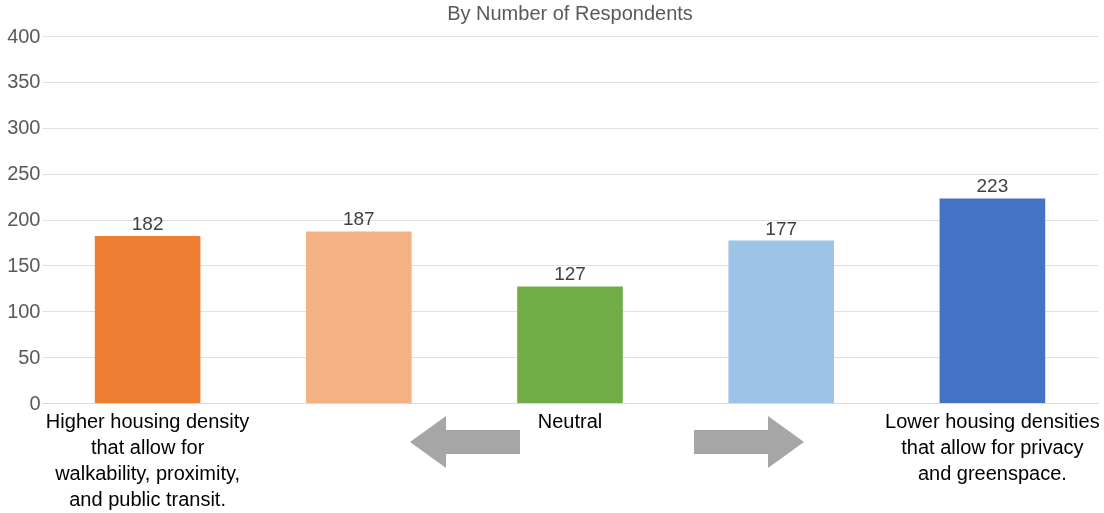  I want to click on y-tick-label: 300, so click(24, 127).